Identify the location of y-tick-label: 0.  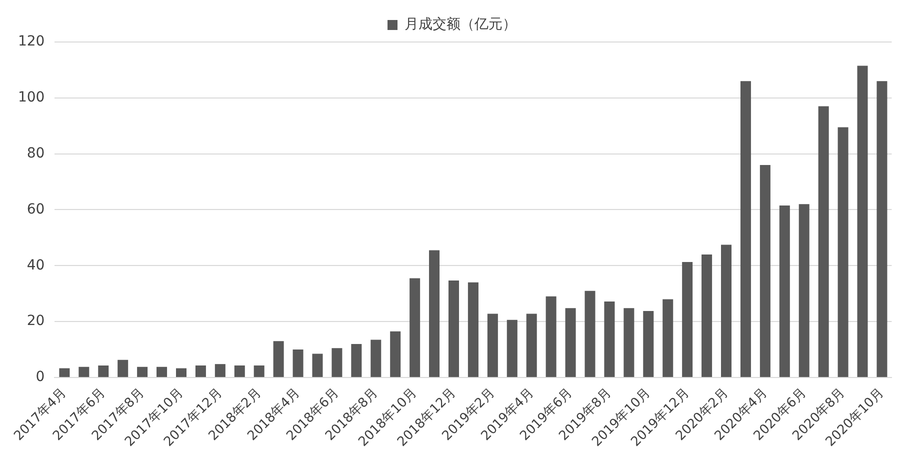
(40, 377).